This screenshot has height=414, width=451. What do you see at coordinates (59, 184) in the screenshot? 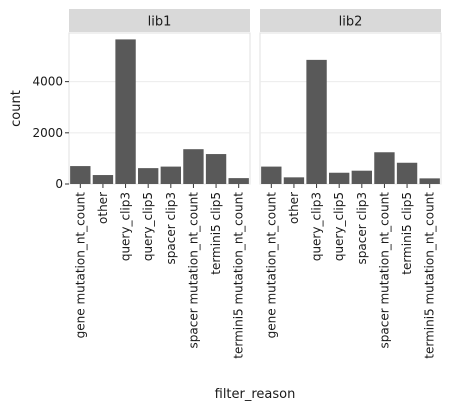
I see `y-tick-label: 0` at bounding box center [59, 184].